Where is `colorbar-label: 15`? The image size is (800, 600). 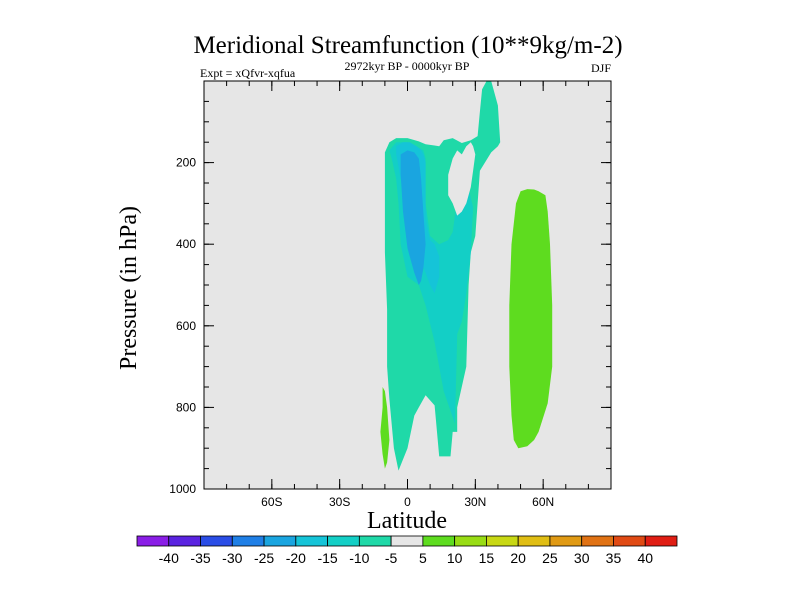
colorbar-label: 15 is located at coordinates (487, 558).